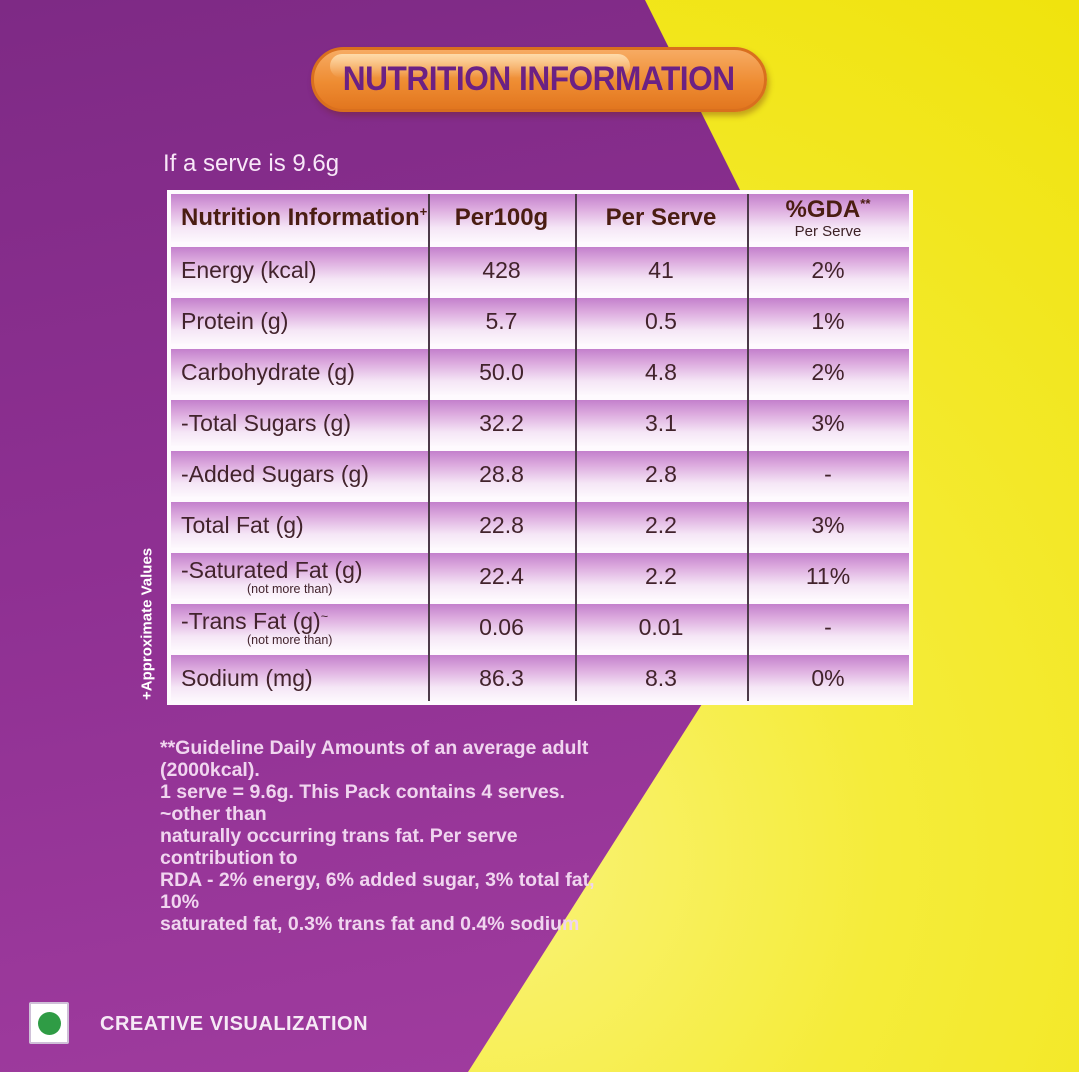 This screenshot has height=1072, width=1079. Describe the element at coordinates (828, 218) in the screenshot. I see `header-gda: %GDA** Per Serve` at that location.